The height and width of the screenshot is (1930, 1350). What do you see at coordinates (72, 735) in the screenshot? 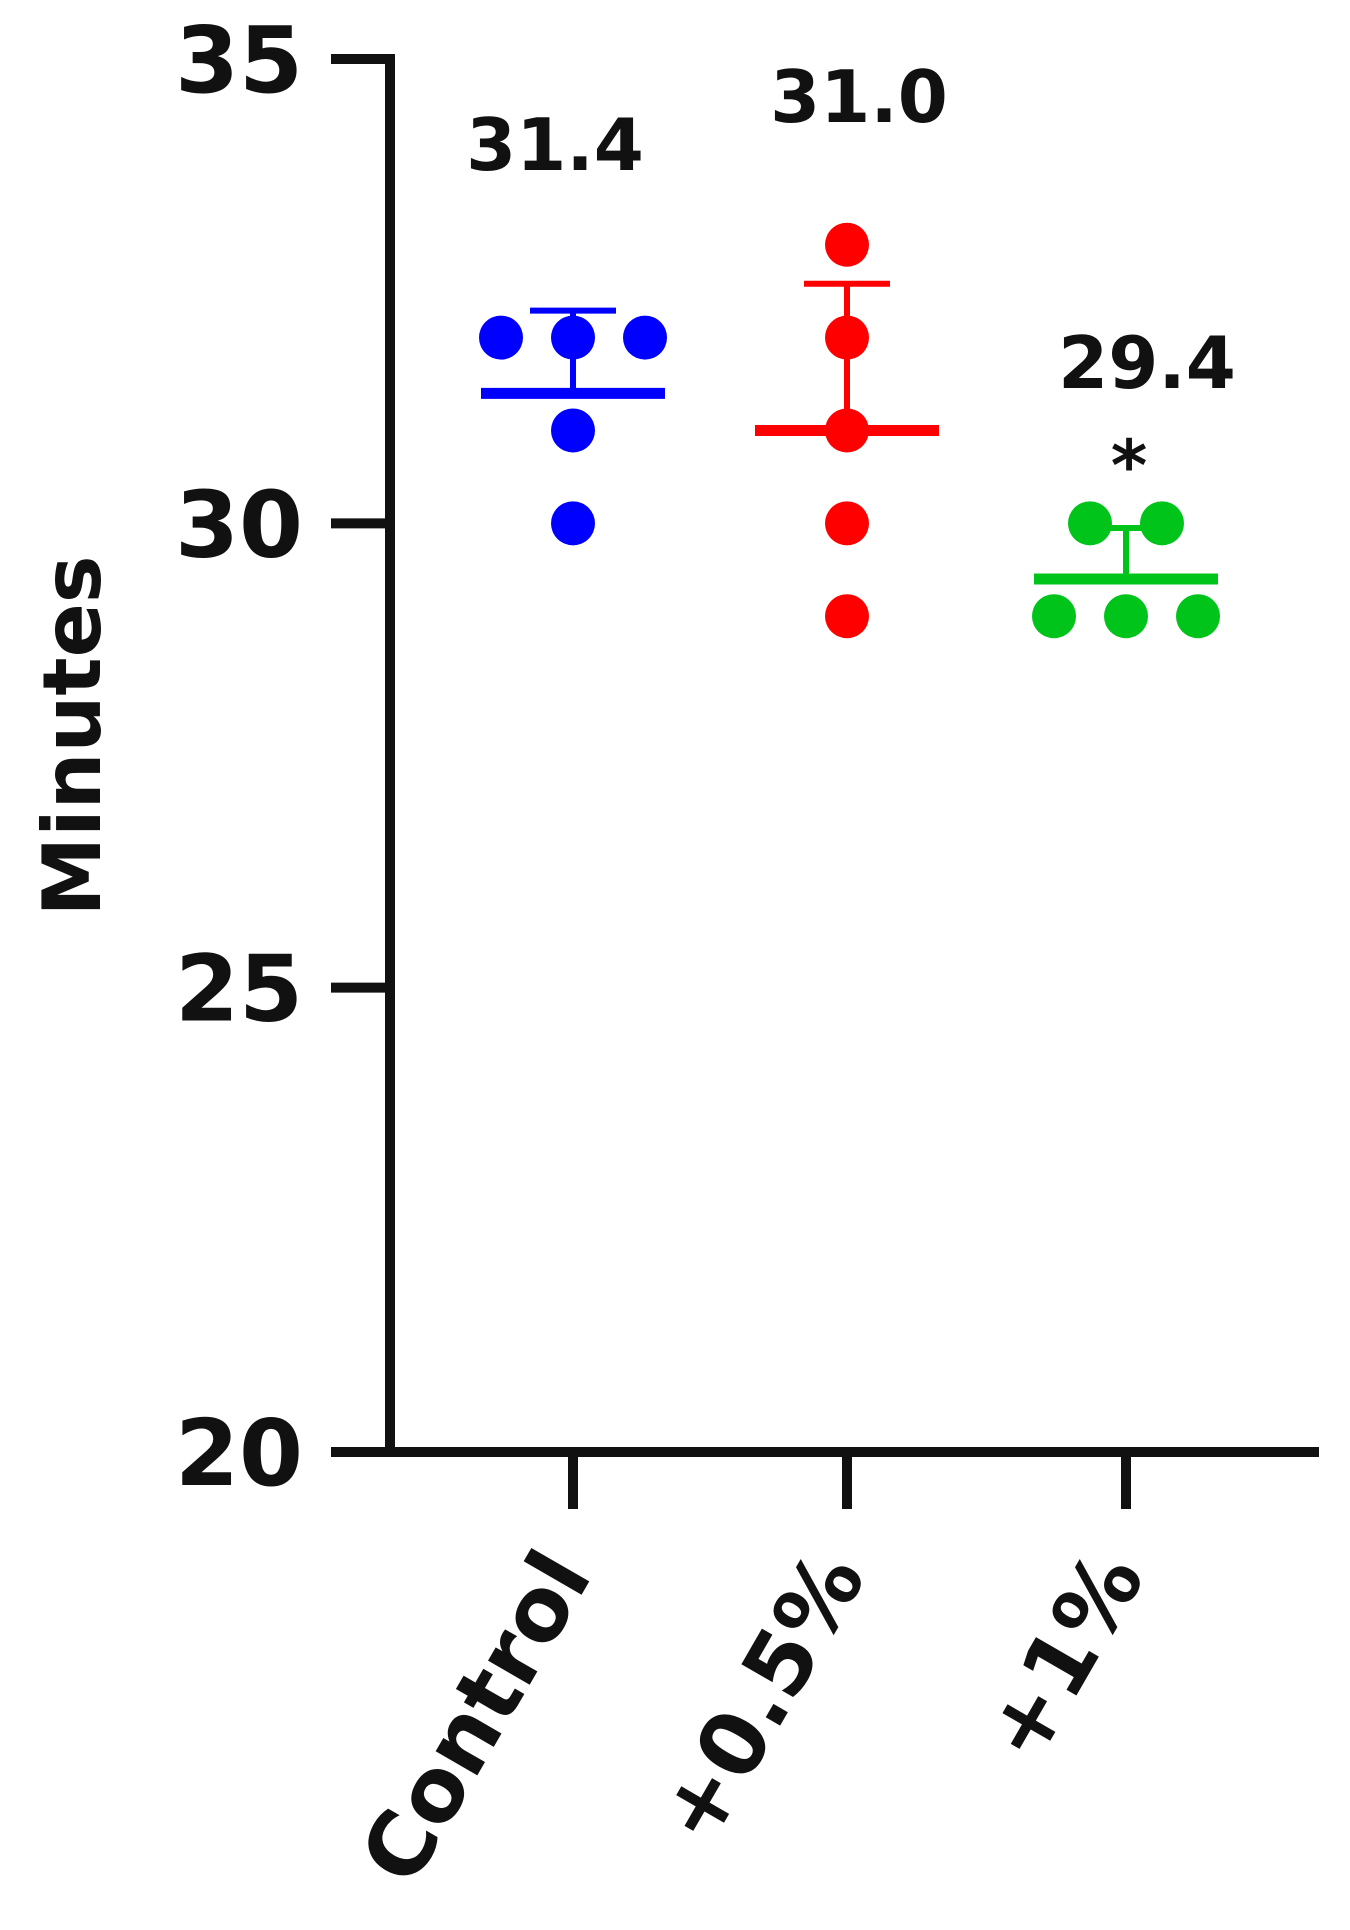
I see `y-axis-label: Minutes` at bounding box center [72, 735].